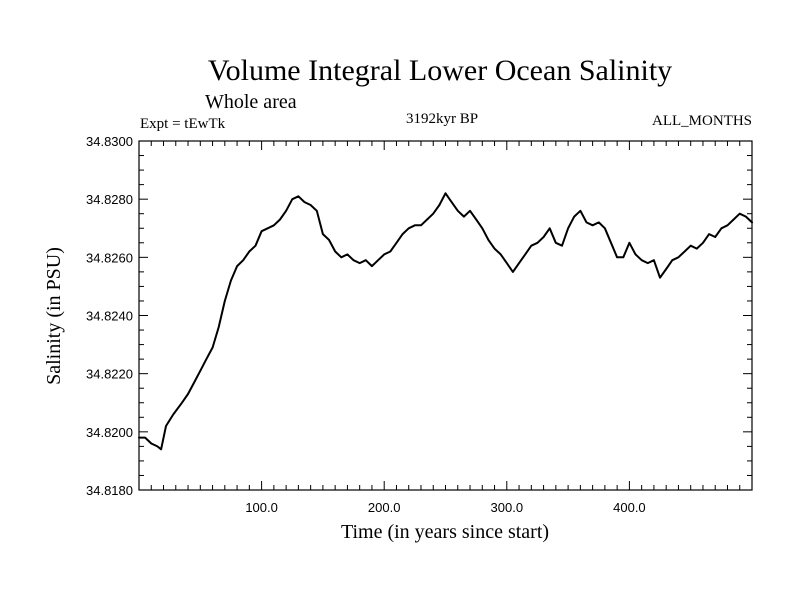 This screenshot has width=800, height=600. I want to click on y-tick-label: 34.8260, so click(109, 257).